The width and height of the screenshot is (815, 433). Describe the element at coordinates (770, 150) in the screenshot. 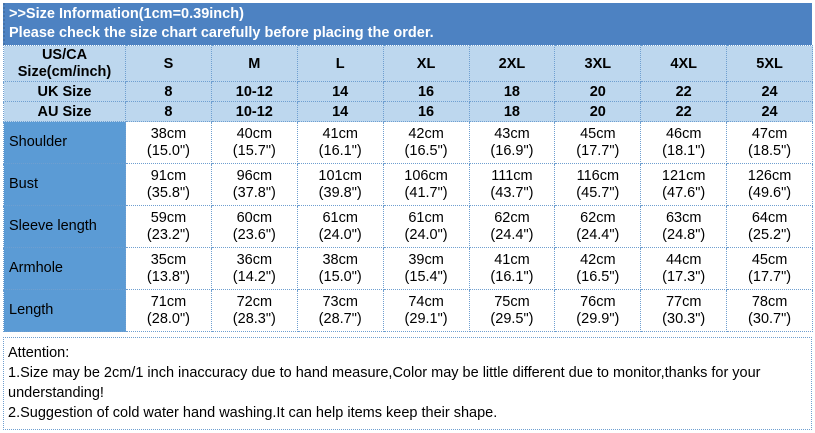

I see `measurement-inch: (18.5")` at that location.